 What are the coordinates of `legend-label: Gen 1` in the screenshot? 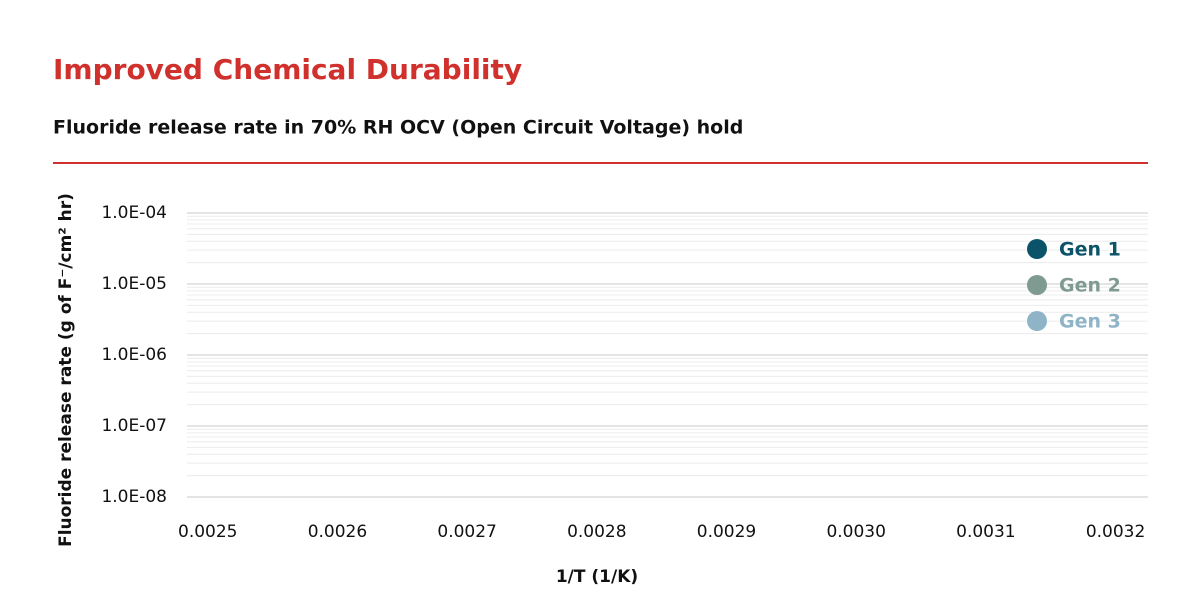 It's located at (1090, 250).